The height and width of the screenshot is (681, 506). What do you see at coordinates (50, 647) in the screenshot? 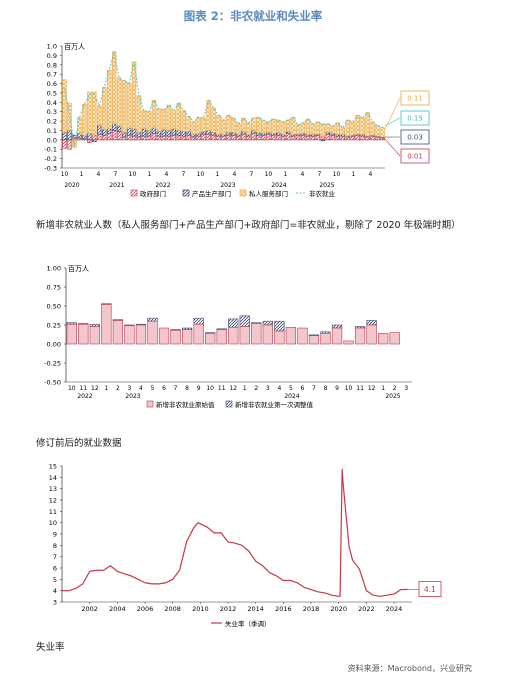
I see `chart3-caption: 失业率` at bounding box center [50, 647].